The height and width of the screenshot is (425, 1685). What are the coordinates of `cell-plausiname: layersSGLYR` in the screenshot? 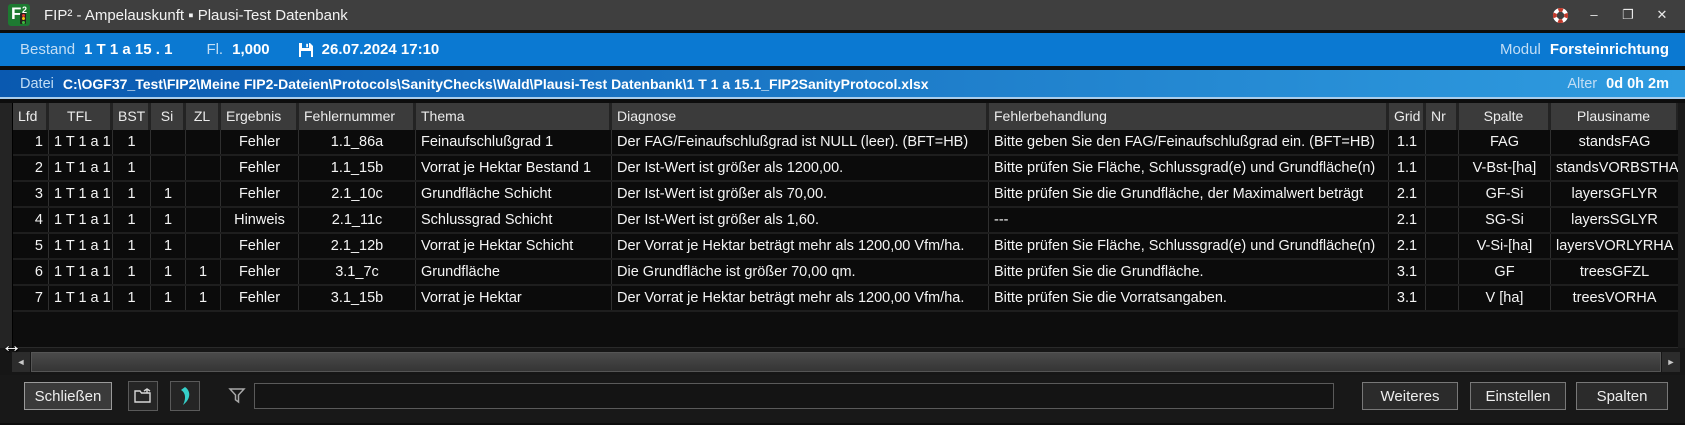 It's located at (1615, 220).